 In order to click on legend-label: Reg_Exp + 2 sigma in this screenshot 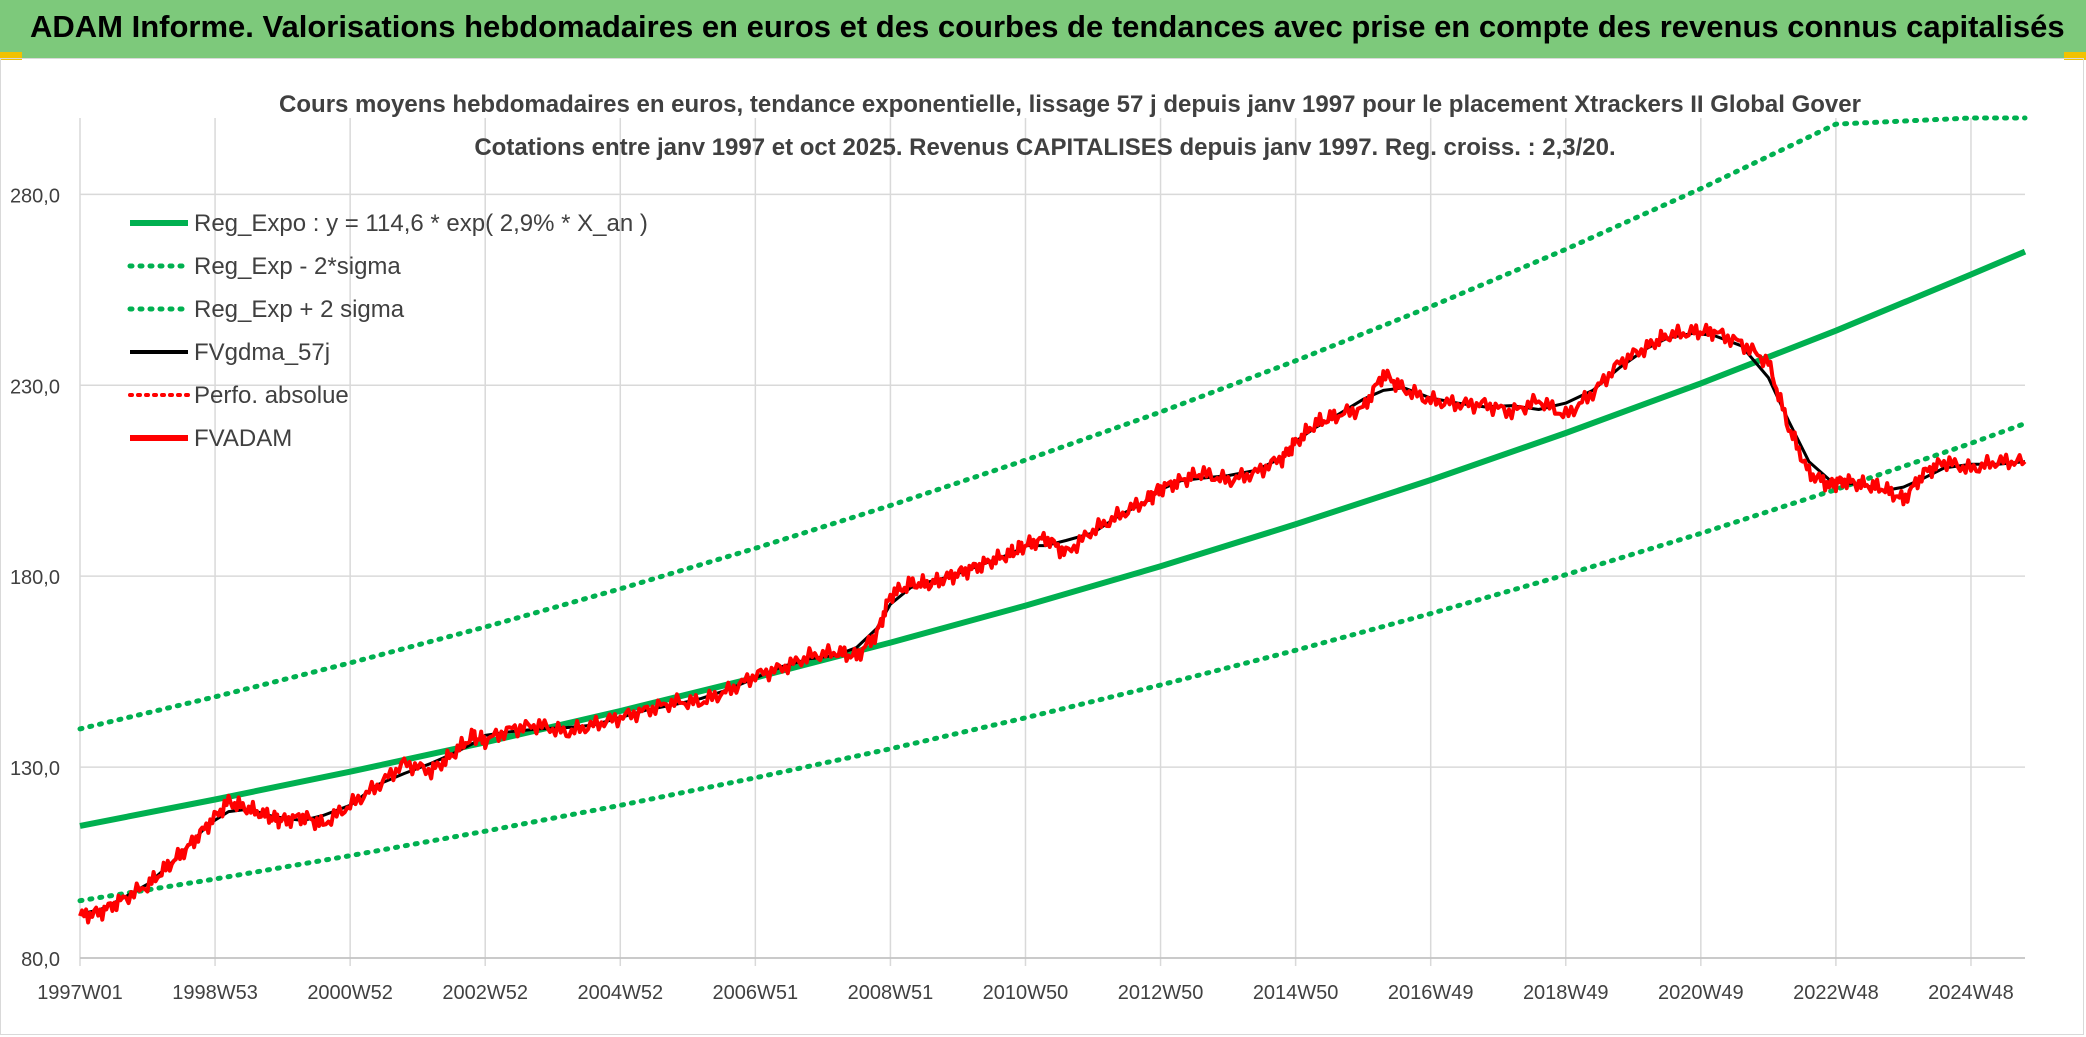, I will do `click(299, 309)`.